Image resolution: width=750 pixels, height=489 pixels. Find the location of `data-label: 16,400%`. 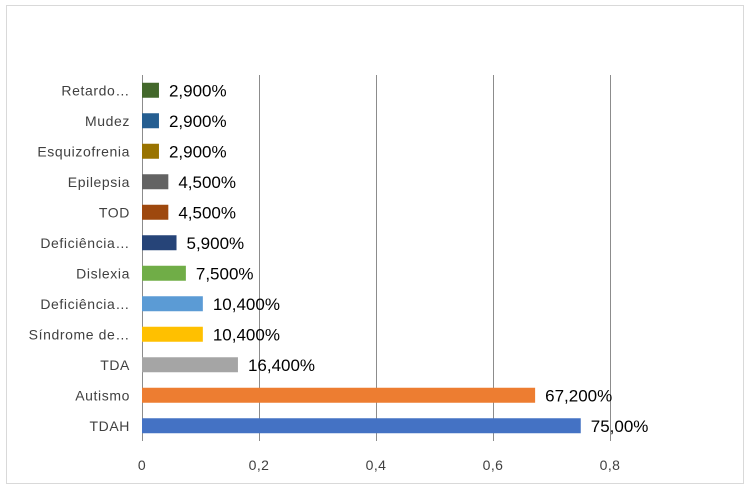

data-label: 16,400% is located at coordinates (281, 365).